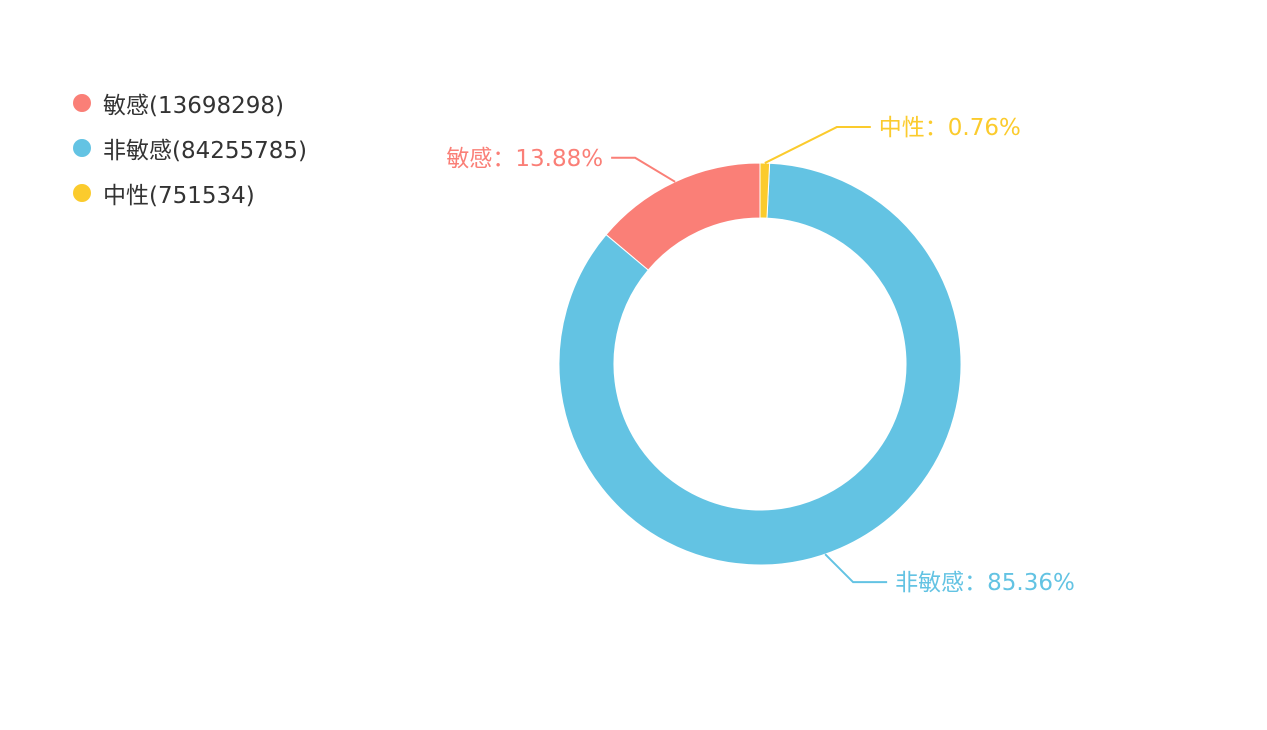  I want to click on legend-item-non-sensitive: 非敏感(84255785), so click(190, 147).